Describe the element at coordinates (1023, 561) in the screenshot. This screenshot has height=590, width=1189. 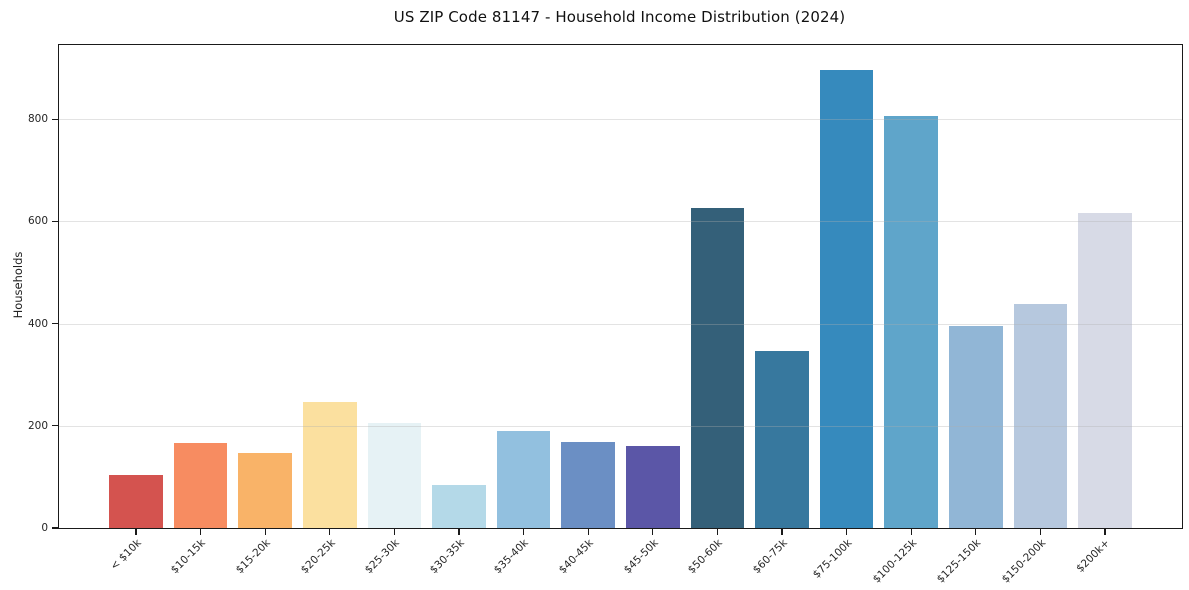
I see `x-tick-label-$150-200k: $150-200k` at that location.